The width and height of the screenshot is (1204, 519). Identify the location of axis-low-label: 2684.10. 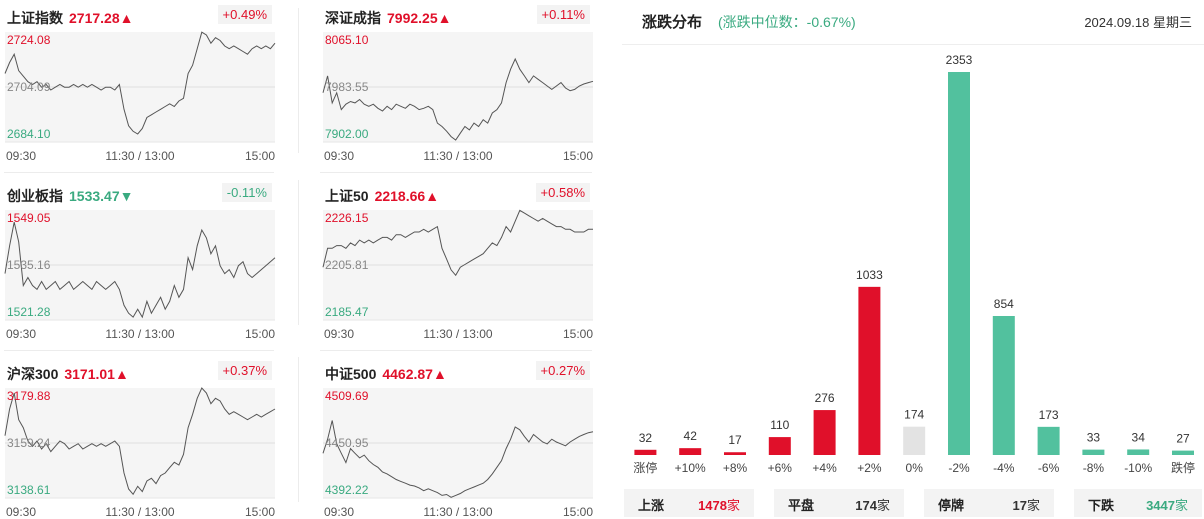
(29, 134).